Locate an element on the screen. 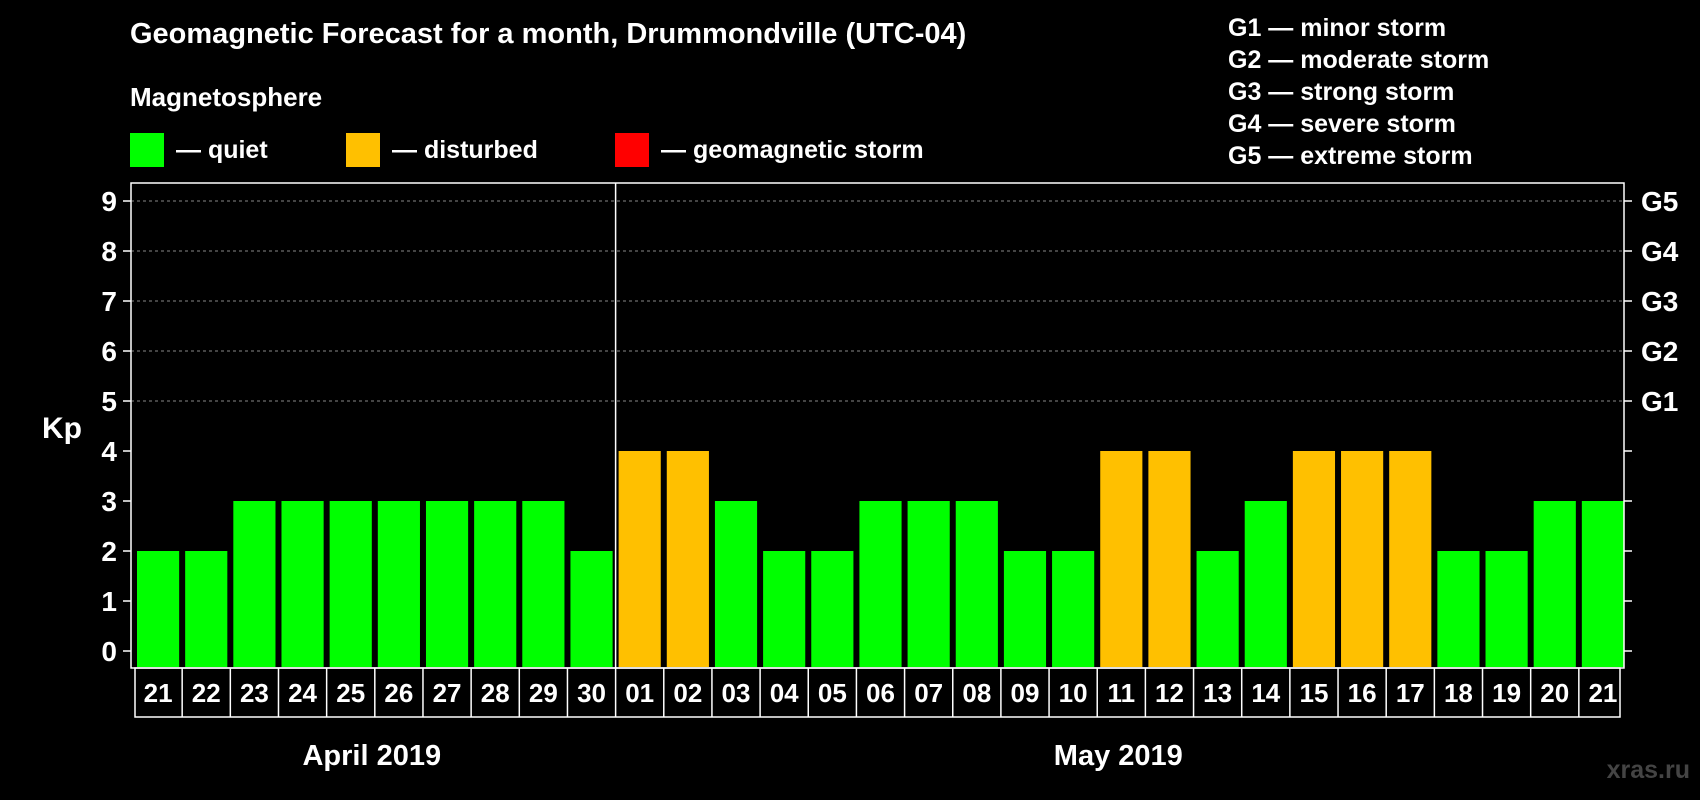 This screenshot has width=1700, height=800. storm-scale-g4: G4 — severe storm is located at coordinates (1342, 124).